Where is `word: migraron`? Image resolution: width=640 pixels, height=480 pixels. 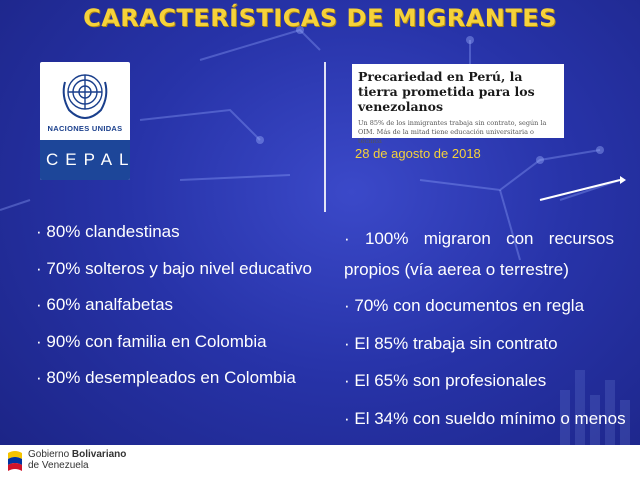 word: migraron is located at coordinates (457, 238).